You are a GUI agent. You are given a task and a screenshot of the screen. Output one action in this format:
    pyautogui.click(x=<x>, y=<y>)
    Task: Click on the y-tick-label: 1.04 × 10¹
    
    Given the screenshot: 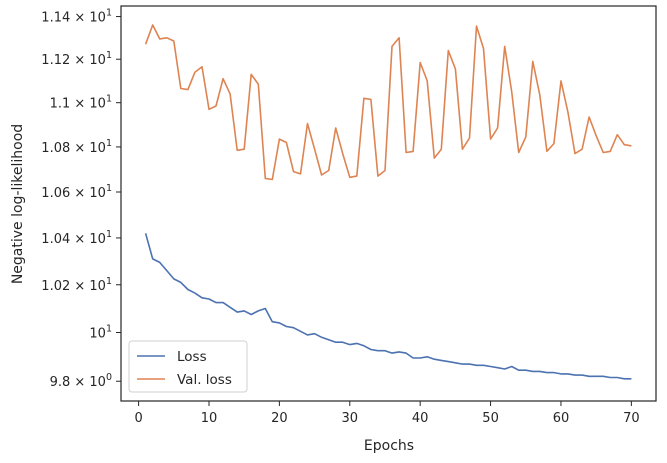 What is the action you would take?
    pyautogui.click(x=76, y=238)
    